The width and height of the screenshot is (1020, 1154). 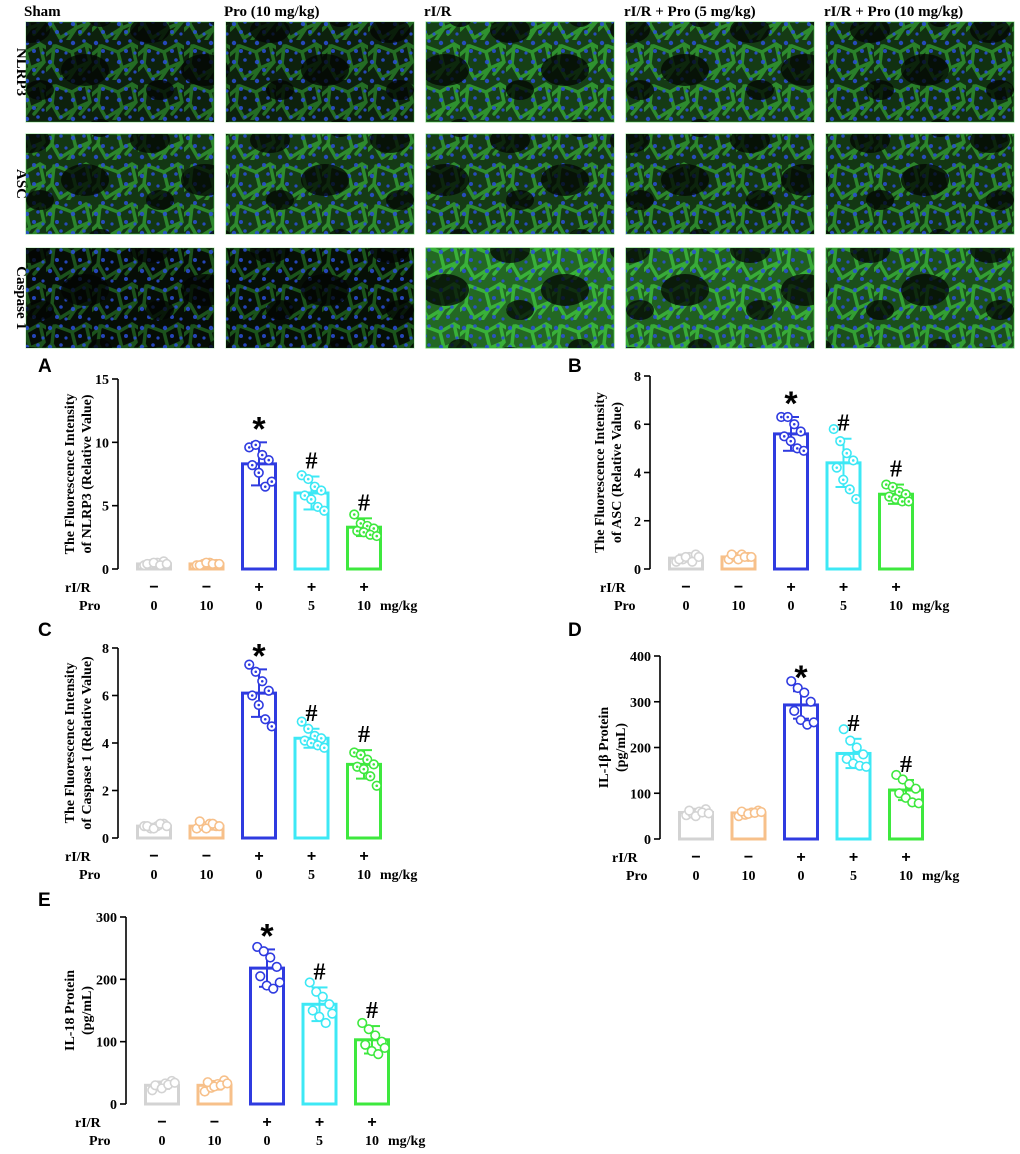 I want to click on significance-asterisk: *, so click(x=801, y=678).